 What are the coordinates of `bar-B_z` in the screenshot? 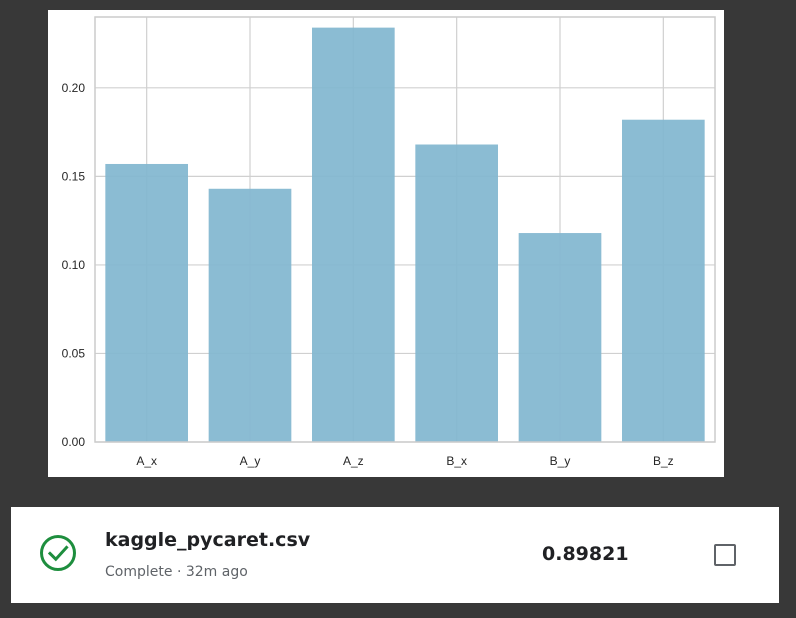 It's located at (663, 280).